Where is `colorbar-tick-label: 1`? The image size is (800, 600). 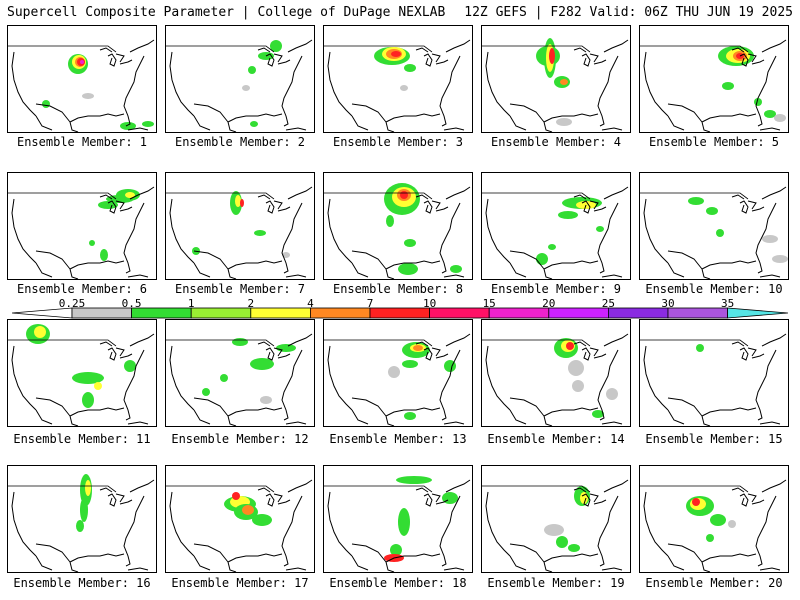 colorbar-tick-label: 1 is located at coordinates (191, 303).